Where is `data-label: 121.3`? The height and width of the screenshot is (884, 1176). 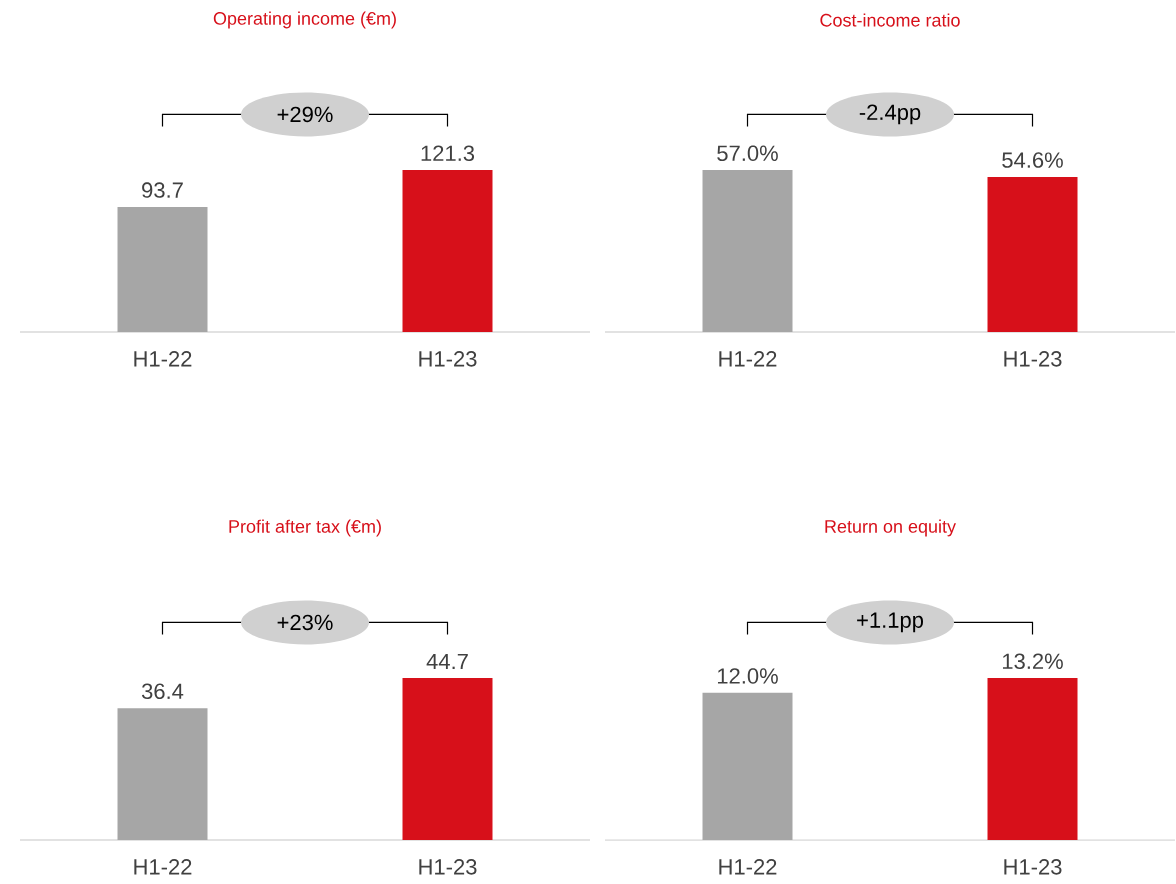
data-label: 121.3 is located at coordinates (448, 153).